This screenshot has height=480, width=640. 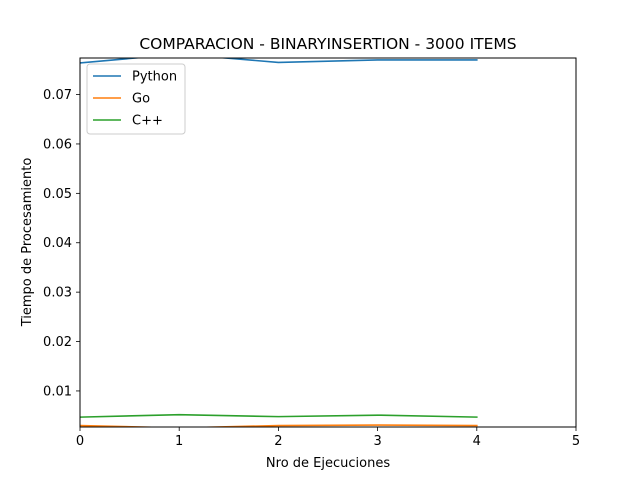 What do you see at coordinates (328, 463) in the screenshot?
I see `x-axis-label: Nro de Ejecuciones` at bounding box center [328, 463].